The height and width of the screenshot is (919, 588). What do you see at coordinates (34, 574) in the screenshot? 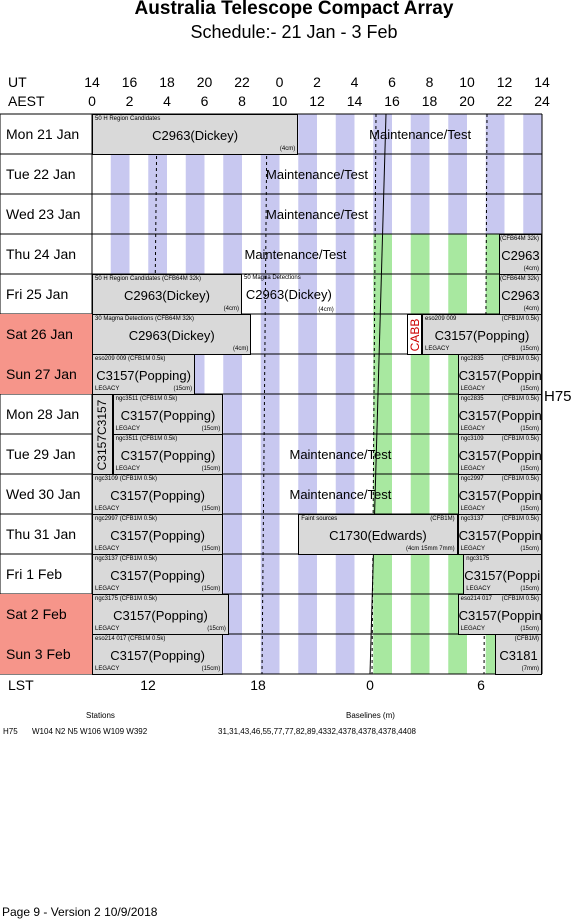
I see `day-label: Fri 1 Feb` at bounding box center [34, 574].